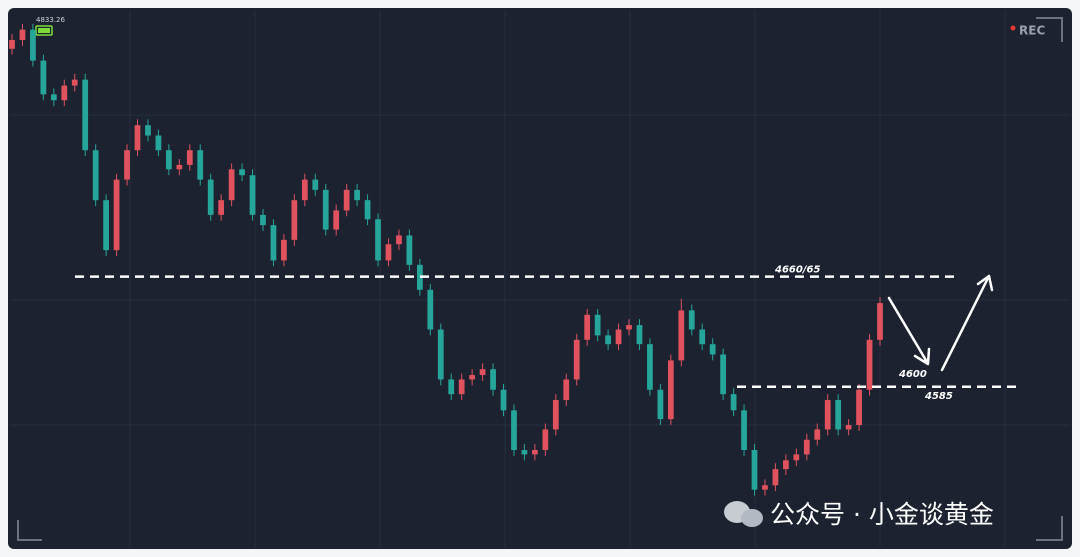  I want to click on rec-label: REC, so click(1032, 31).